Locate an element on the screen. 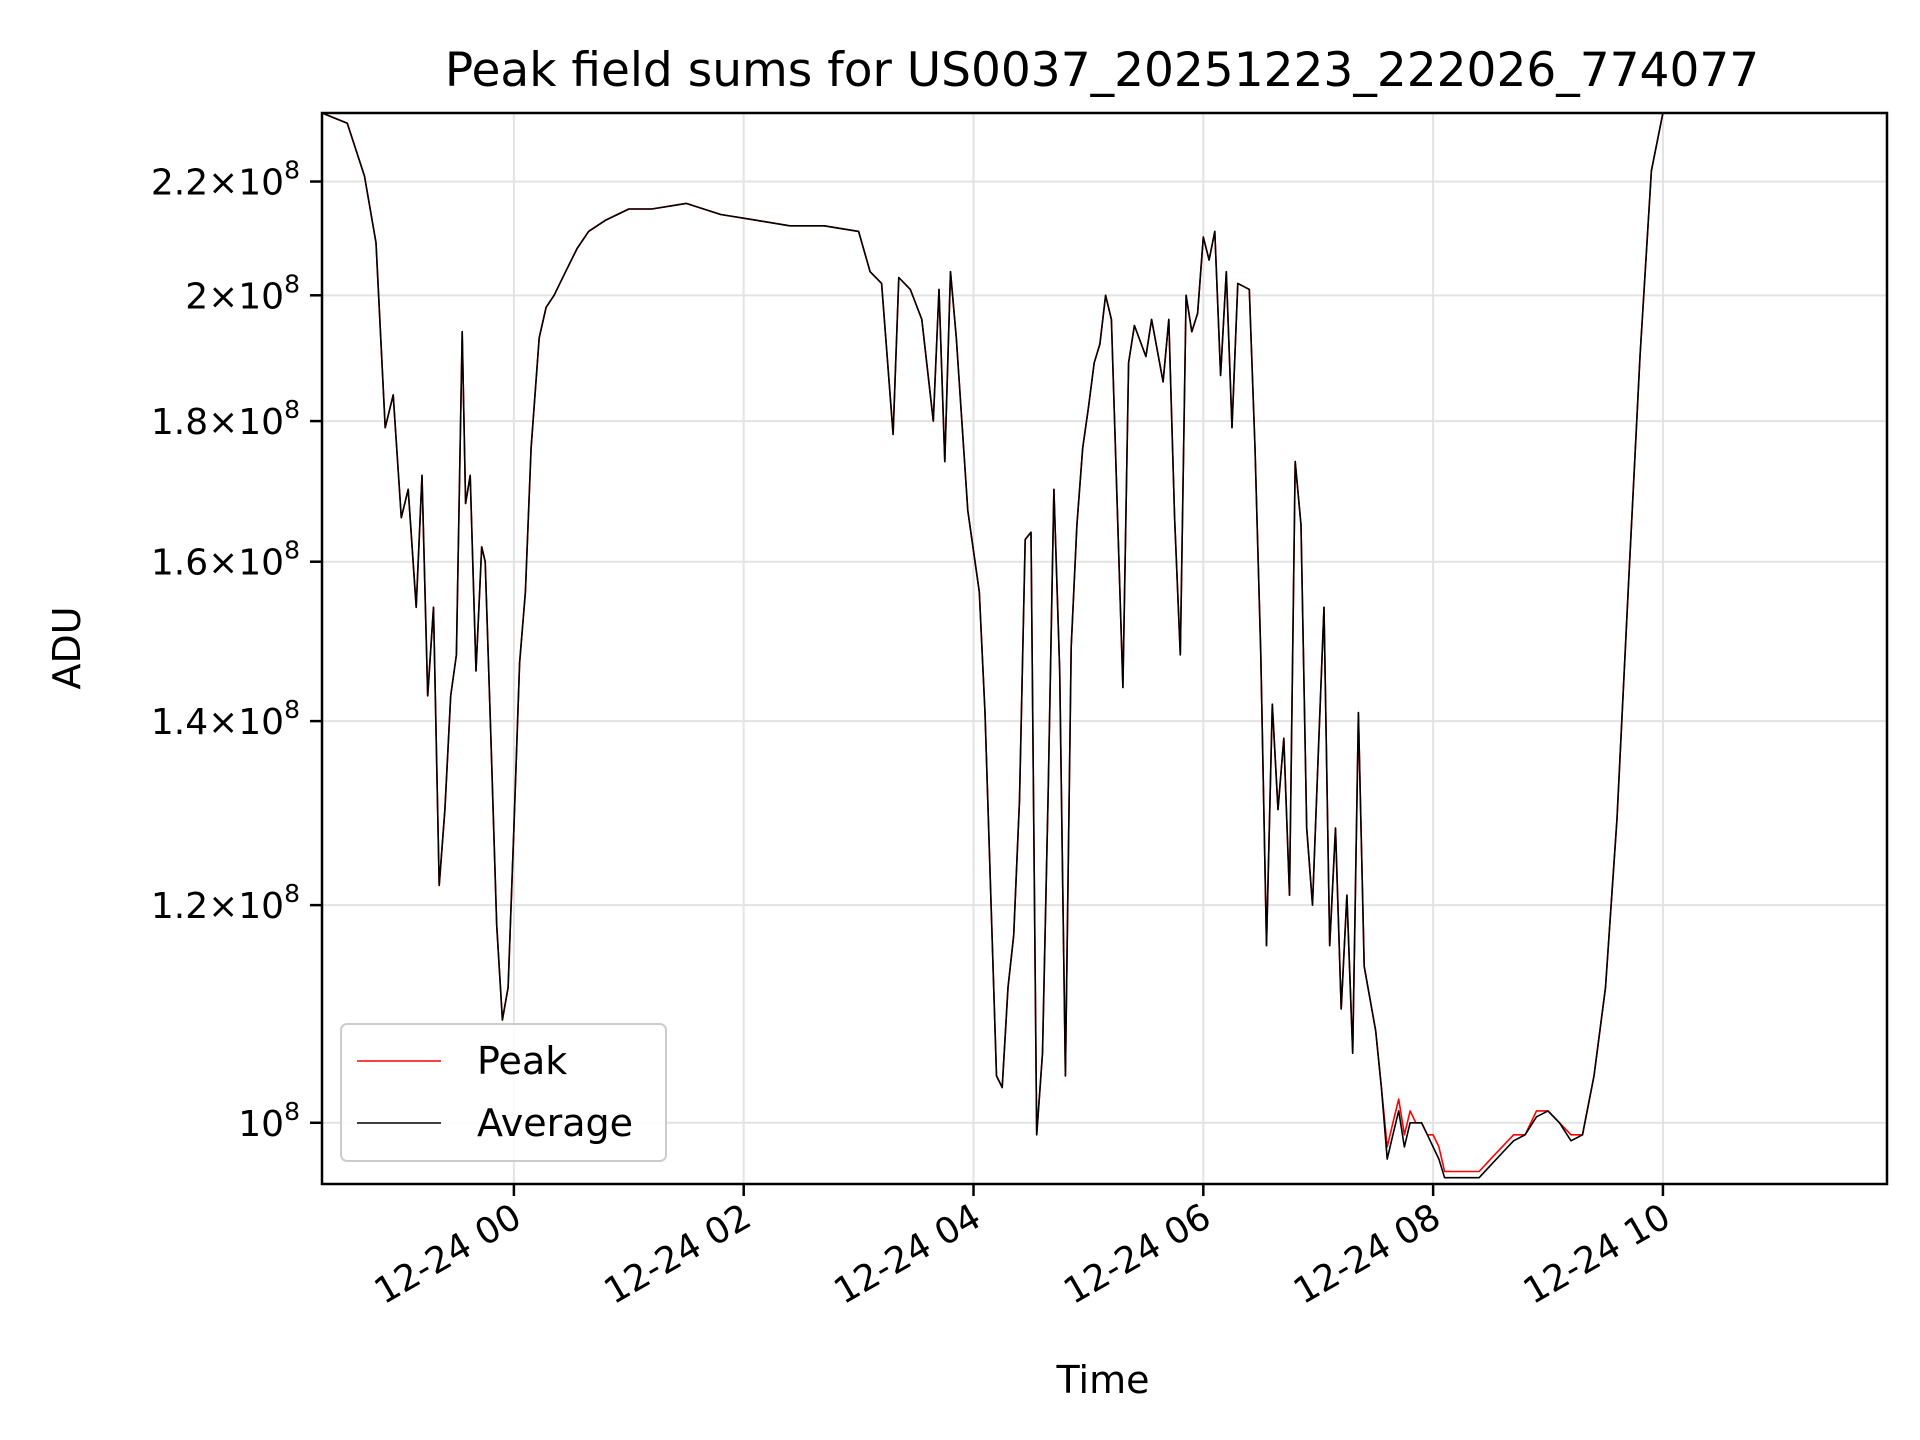 The width and height of the screenshot is (1920, 1440). y-tick-label: 1.4×108 is located at coordinates (225, 719).